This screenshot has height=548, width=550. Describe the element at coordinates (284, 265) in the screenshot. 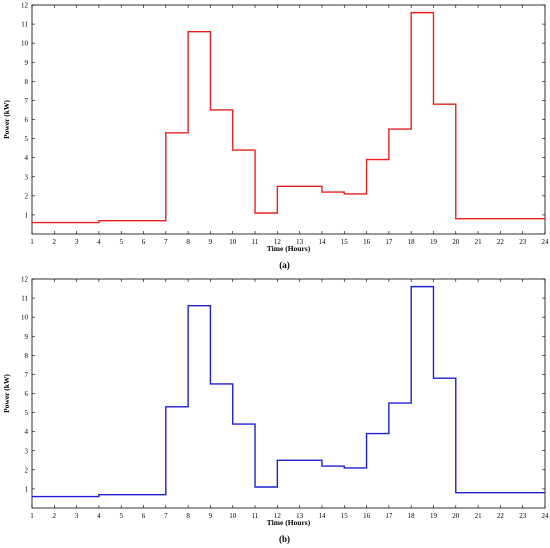

I see `panel-label: (a)` at that location.